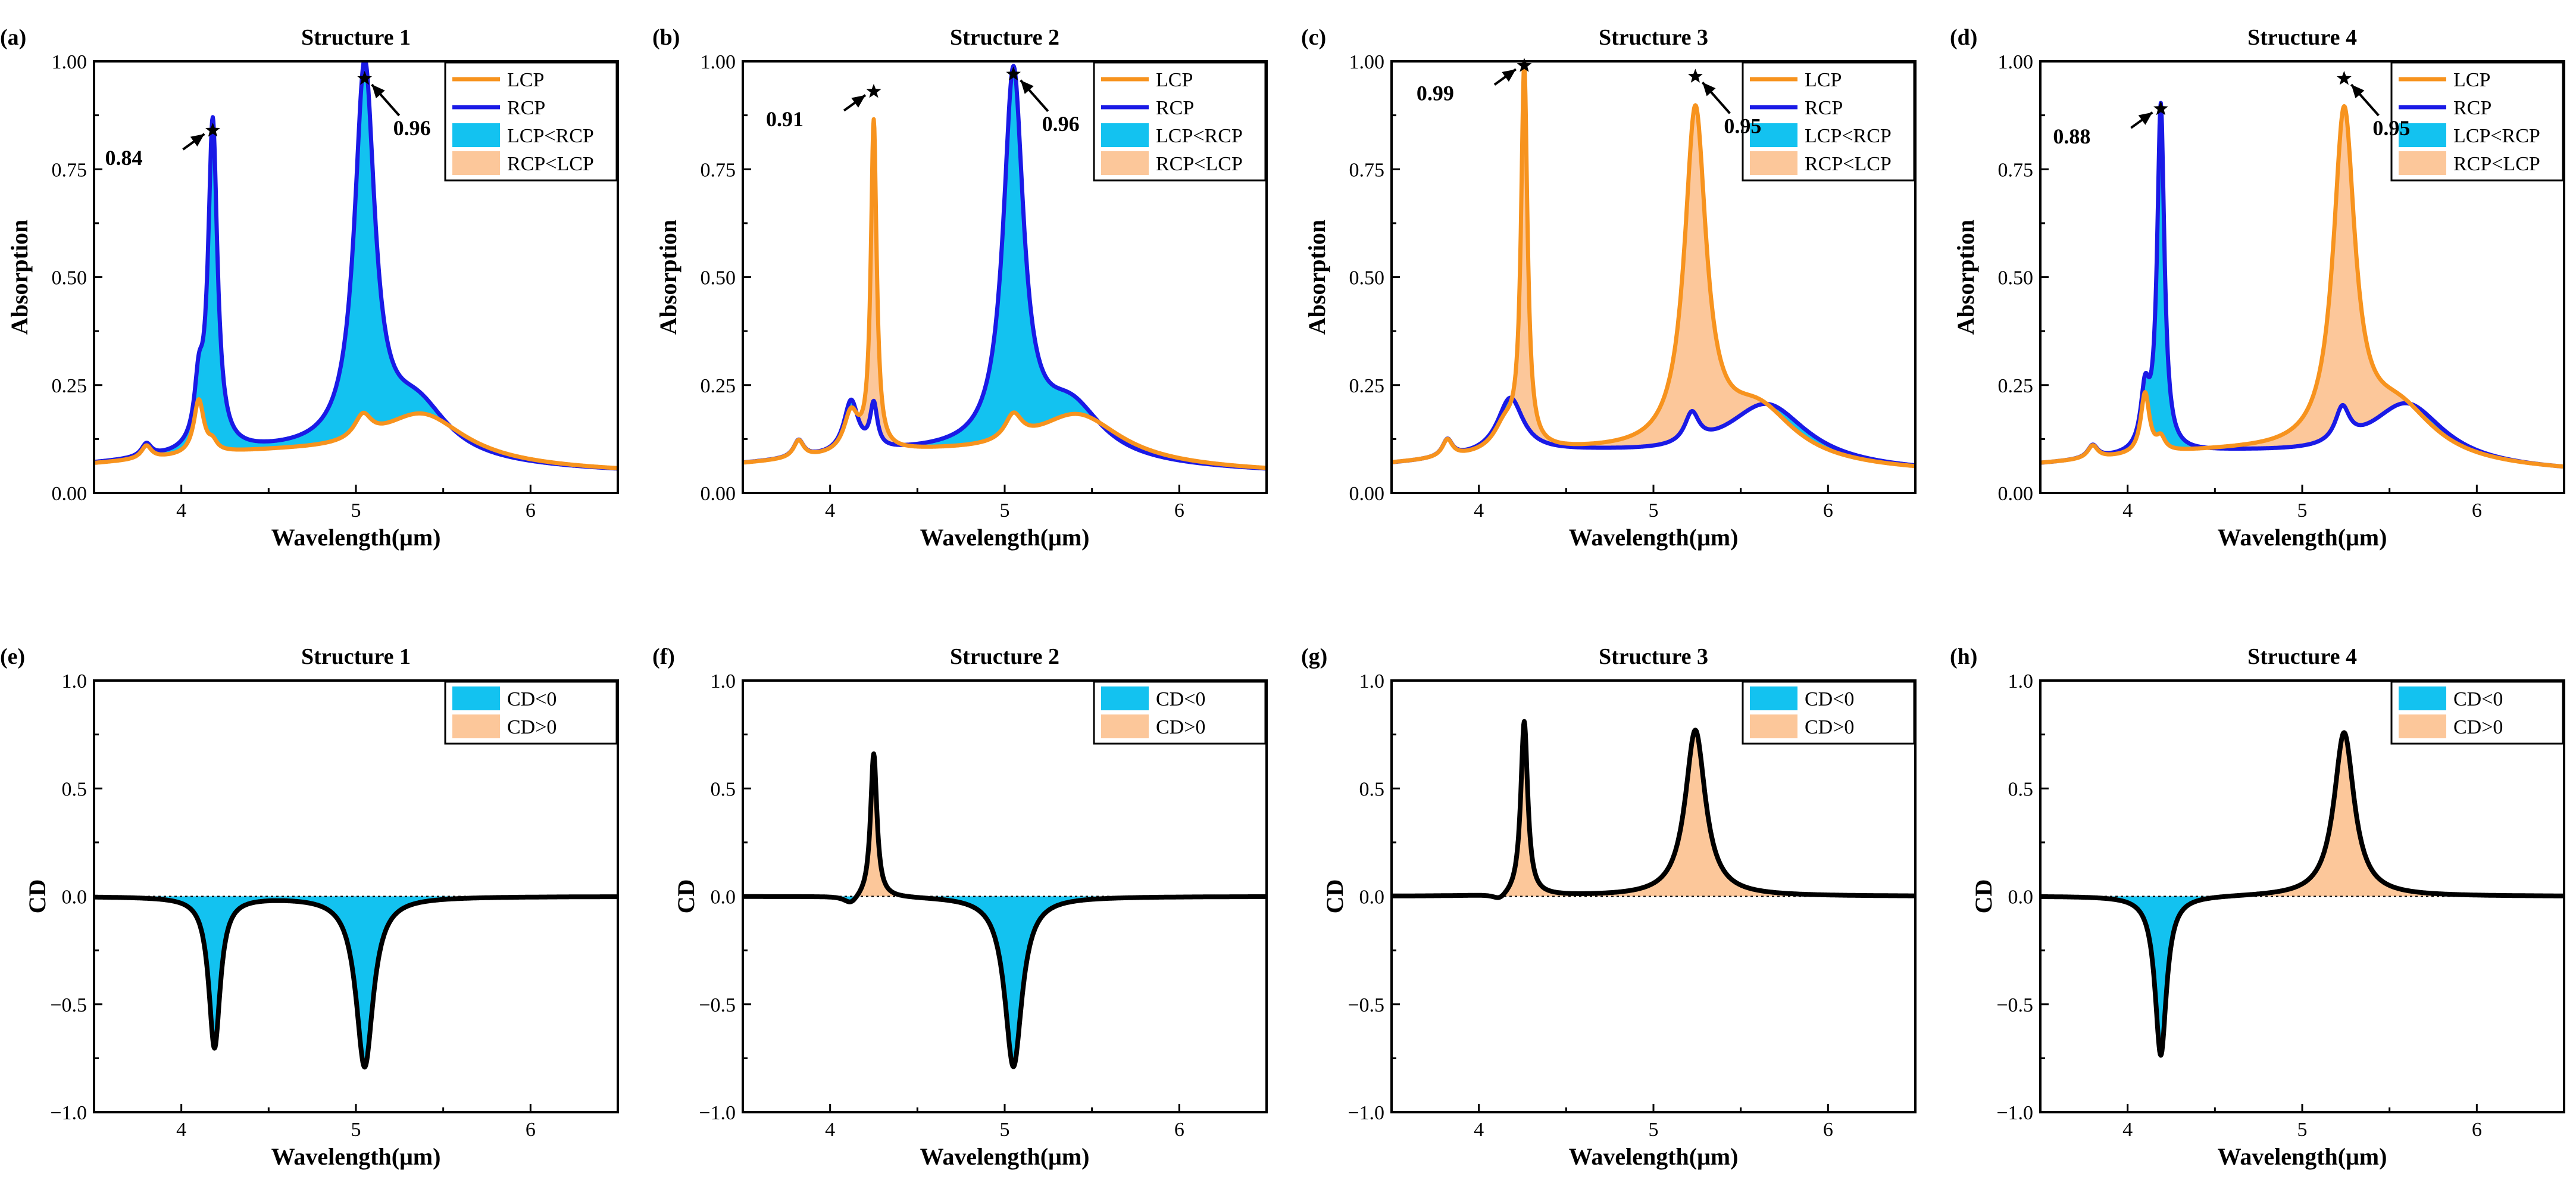  I want to click on legend-label: CD>0, so click(2478, 727).